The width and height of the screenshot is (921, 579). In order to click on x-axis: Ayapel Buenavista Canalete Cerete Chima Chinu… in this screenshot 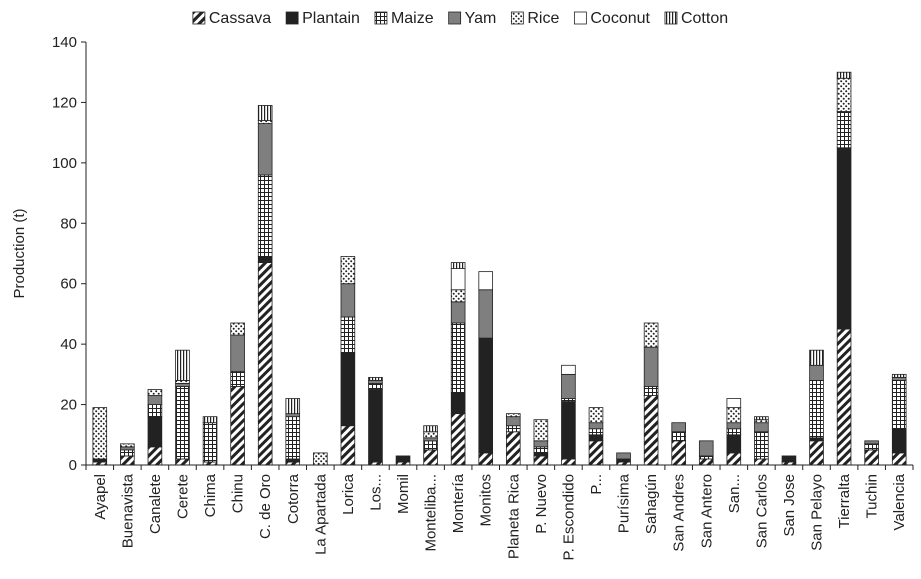, I will do `click(499, 512)`.